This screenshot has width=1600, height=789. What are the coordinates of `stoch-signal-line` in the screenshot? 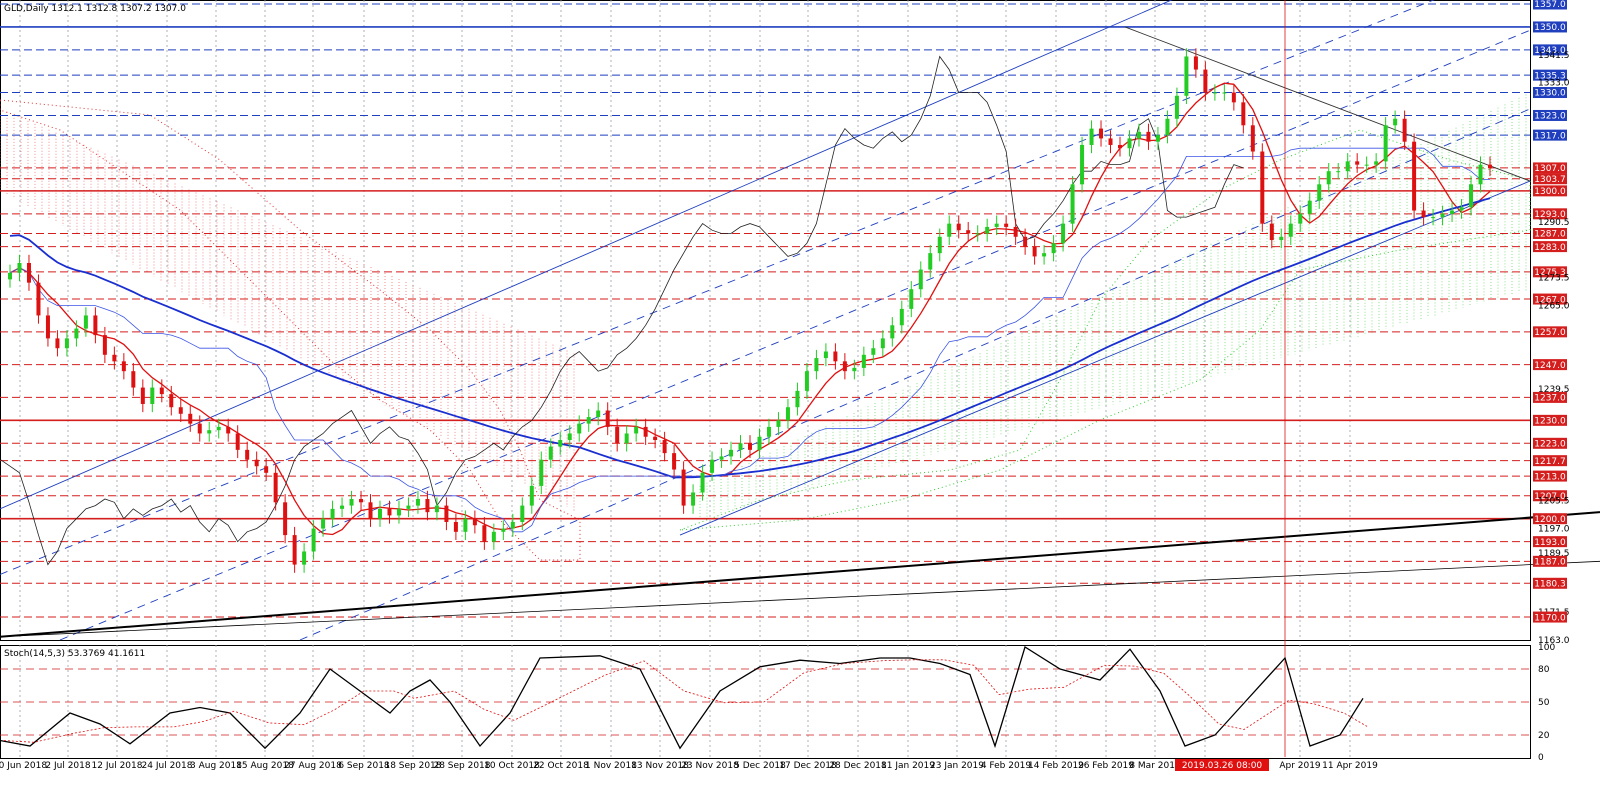 It's located at (685, 701).